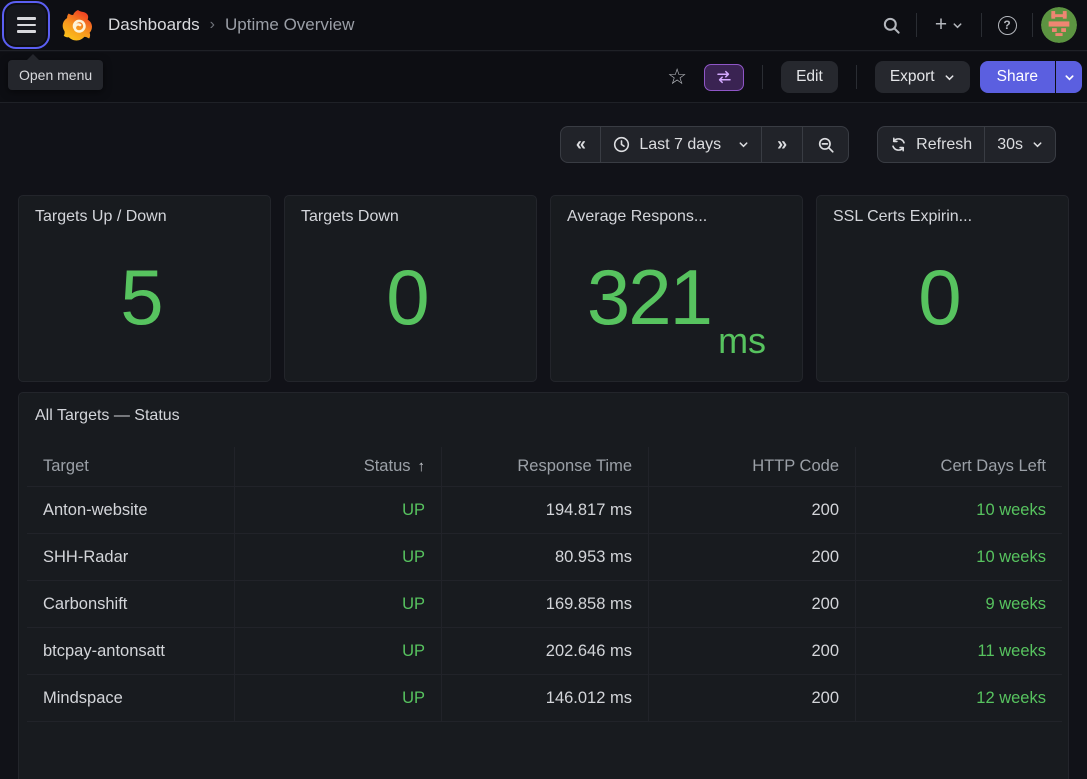 The width and height of the screenshot is (1087, 779). I want to click on cell-target: Anton-website, so click(130, 510).